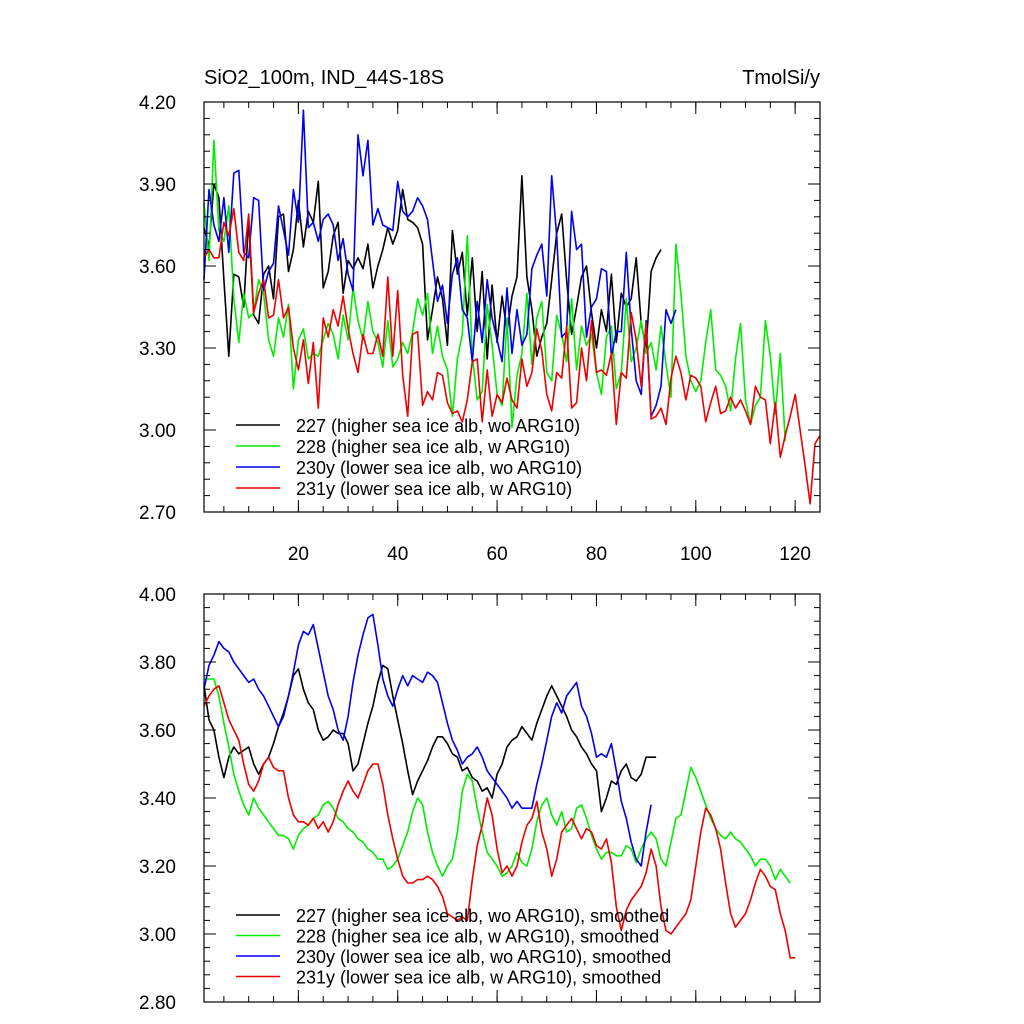 The image size is (1024, 1024). What do you see at coordinates (157, 1003) in the screenshot?
I see `y-tick-label: 2.80` at bounding box center [157, 1003].